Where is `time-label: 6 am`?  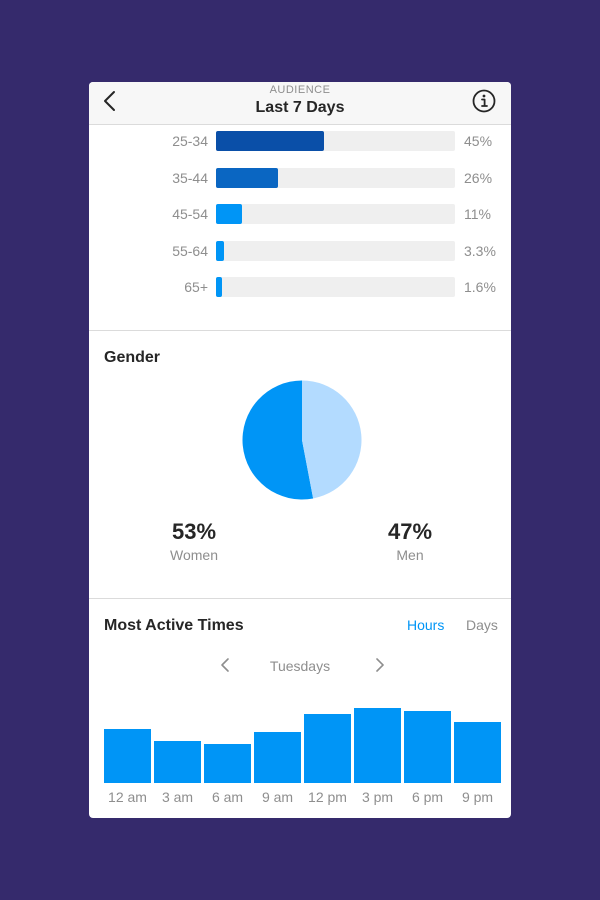
time-label: 6 am is located at coordinates (227, 797).